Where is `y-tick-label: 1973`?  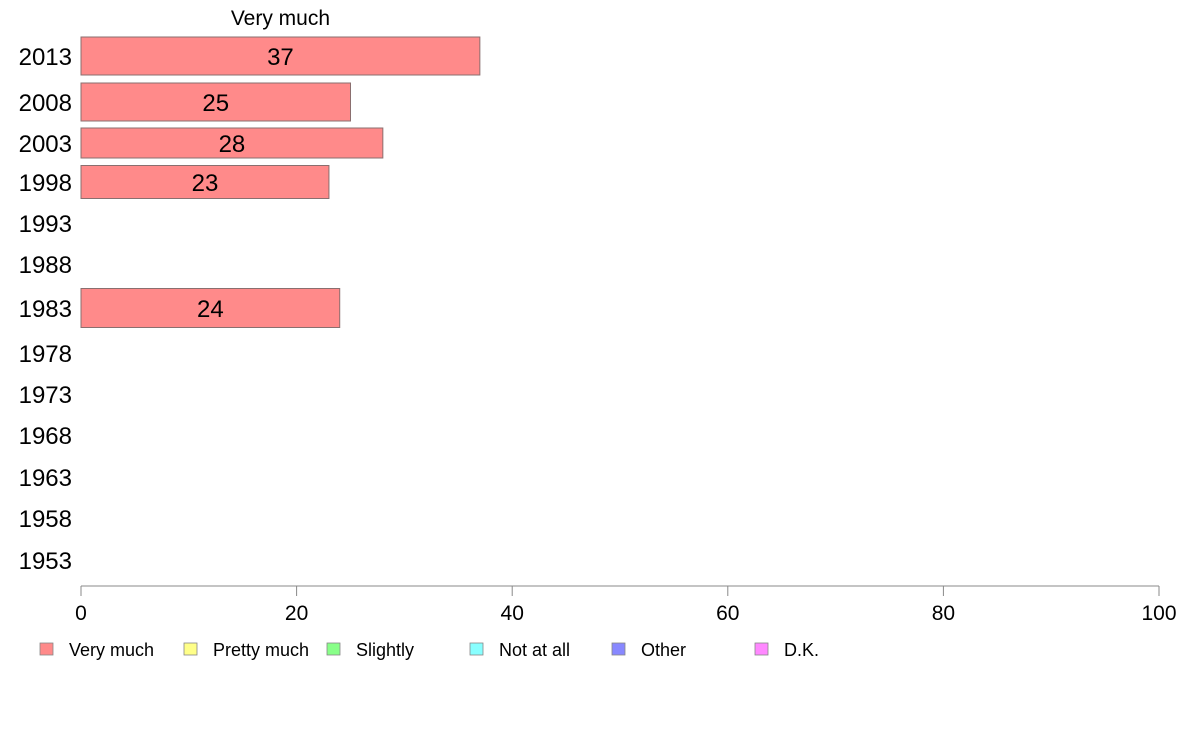 y-tick-label: 1973 is located at coordinates (45, 395).